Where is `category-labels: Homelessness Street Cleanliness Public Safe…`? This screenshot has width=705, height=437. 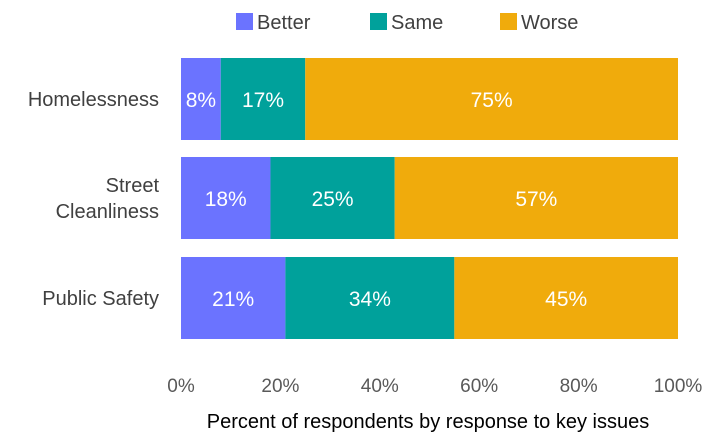 category-labels: Homelessness Street Cleanliness Public Safe… is located at coordinates (94, 199).